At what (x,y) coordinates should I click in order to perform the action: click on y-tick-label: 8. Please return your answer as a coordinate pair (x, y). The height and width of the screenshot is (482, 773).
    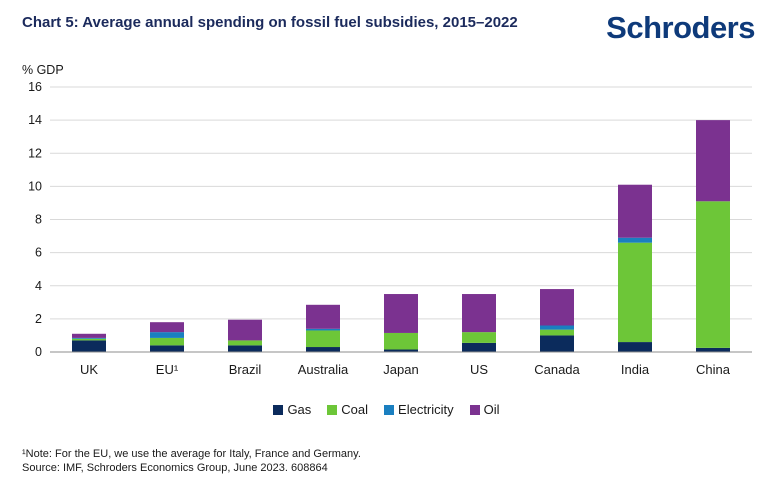
    Looking at the image, I should click on (38, 220).